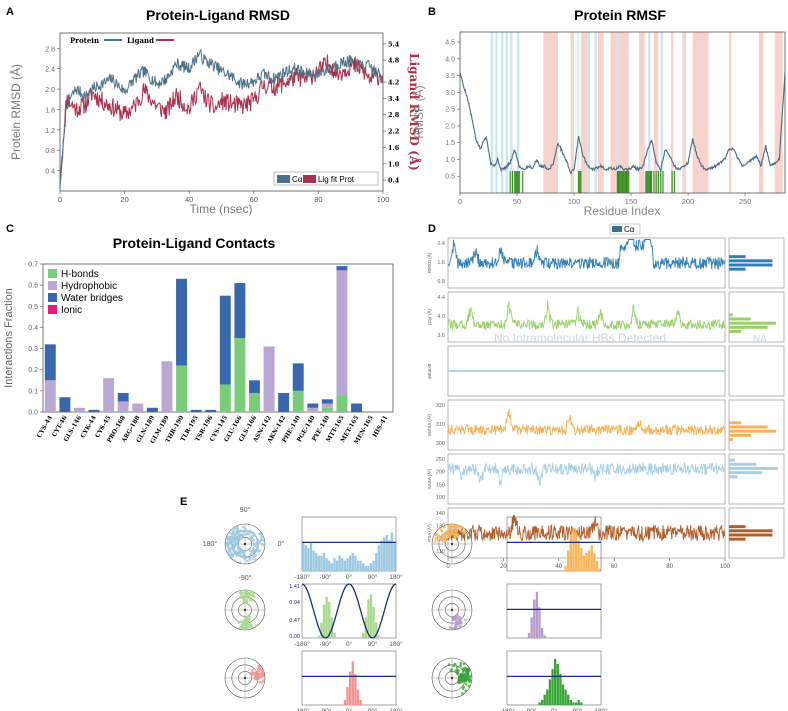  What do you see at coordinates (10, 229) in the screenshot?
I see `panel-c-letter: C` at bounding box center [10, 229].